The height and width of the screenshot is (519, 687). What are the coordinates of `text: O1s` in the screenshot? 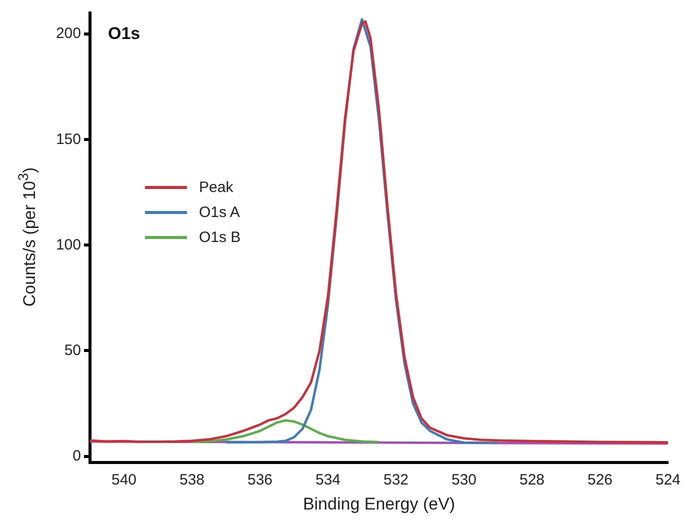 It's located at (124, 34).